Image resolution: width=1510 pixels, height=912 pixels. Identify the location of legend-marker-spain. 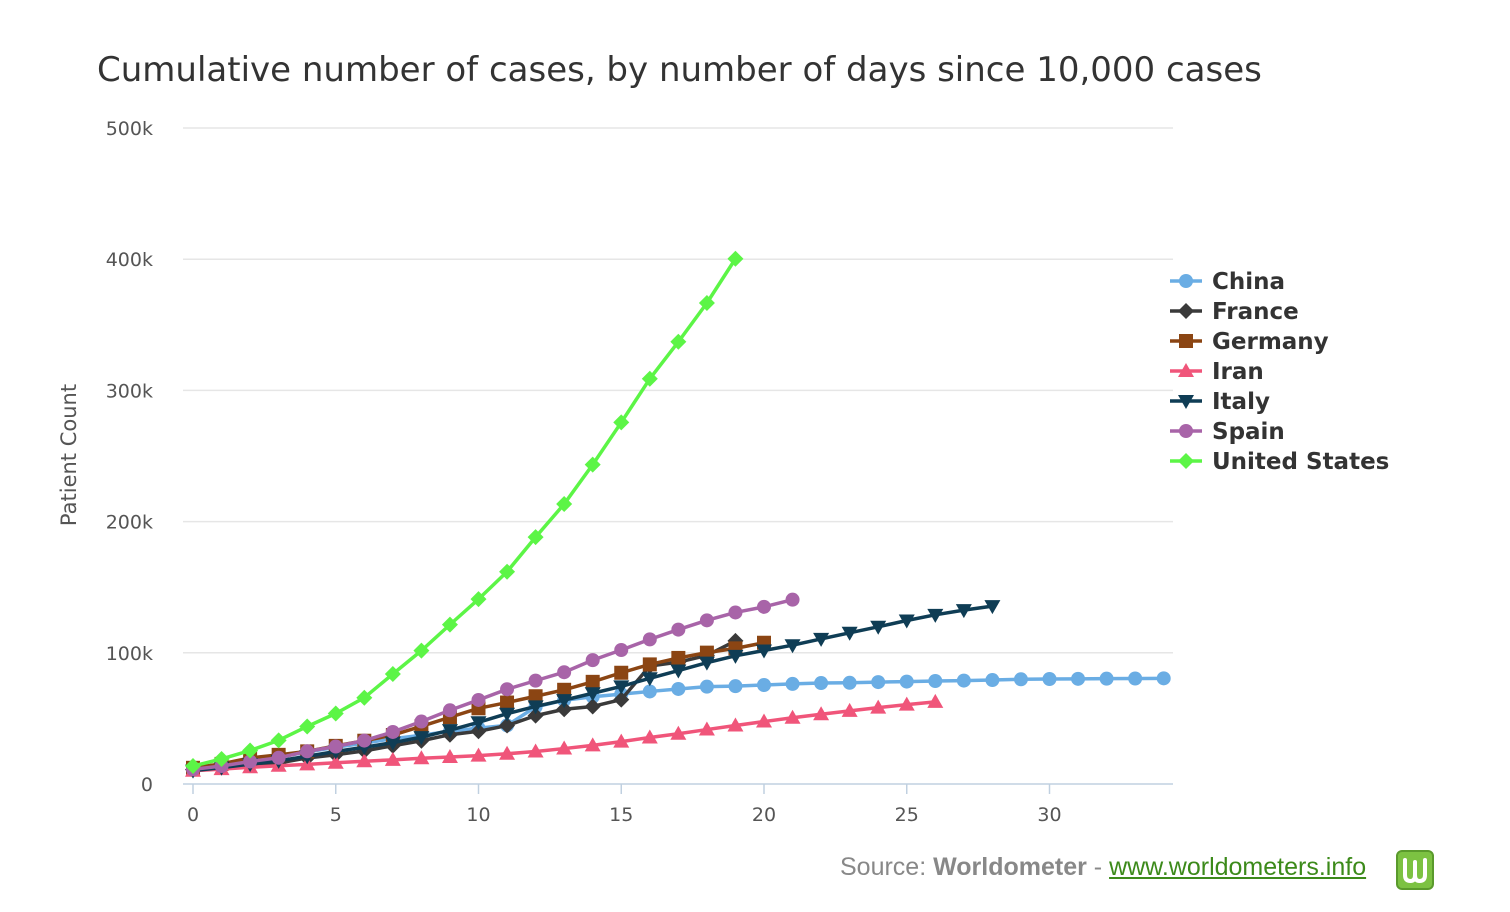
(1186, 431).